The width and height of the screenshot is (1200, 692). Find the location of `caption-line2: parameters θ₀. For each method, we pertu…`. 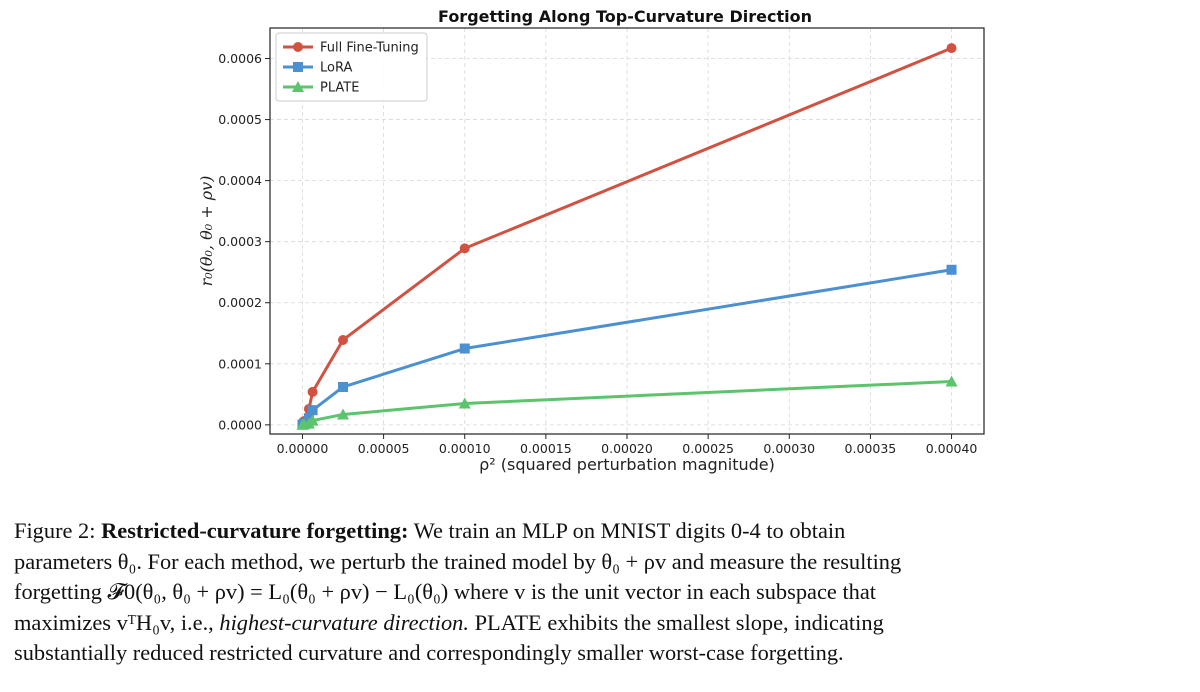

caption-line2: parameters θ₀. For each method, we pertu… is located at coordinates (458, 561).